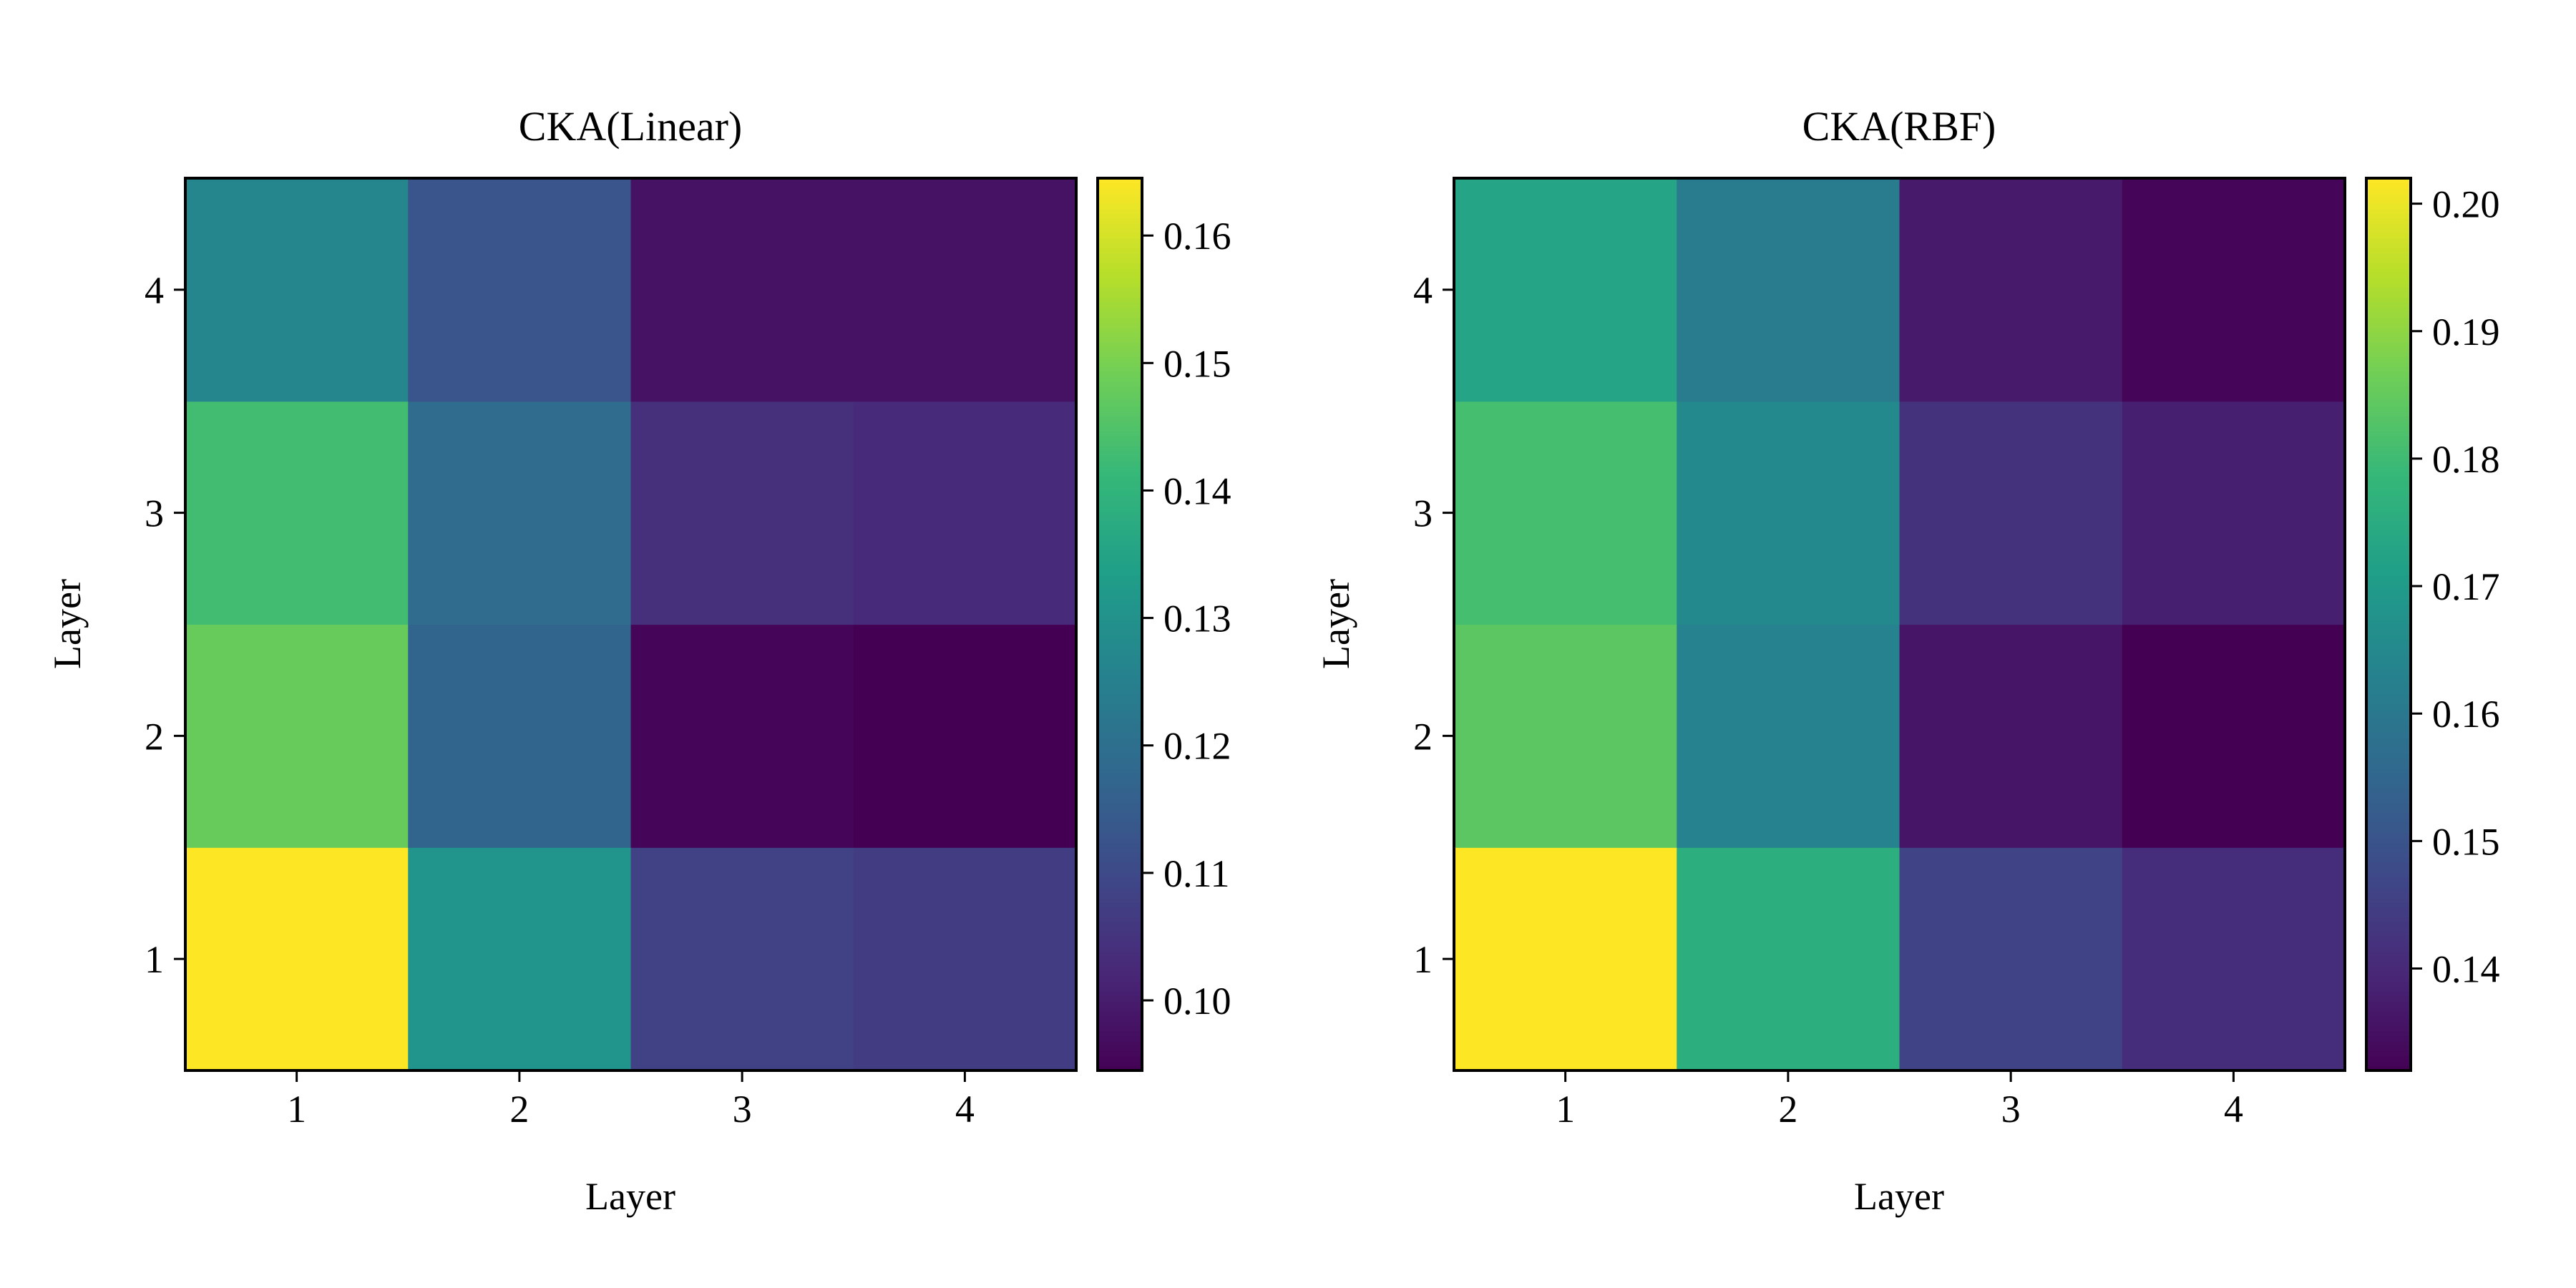  Describe the element at coordinates (630, 126) in the screenshot. I see `chart-title: CKA(Linear)` at that location.